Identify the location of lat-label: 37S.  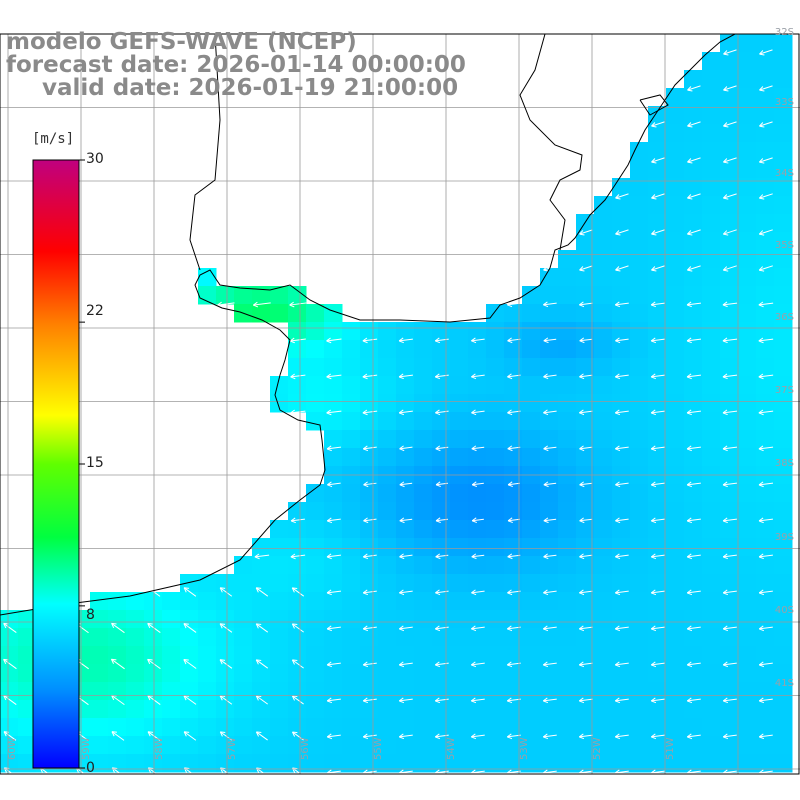
(784, 390).